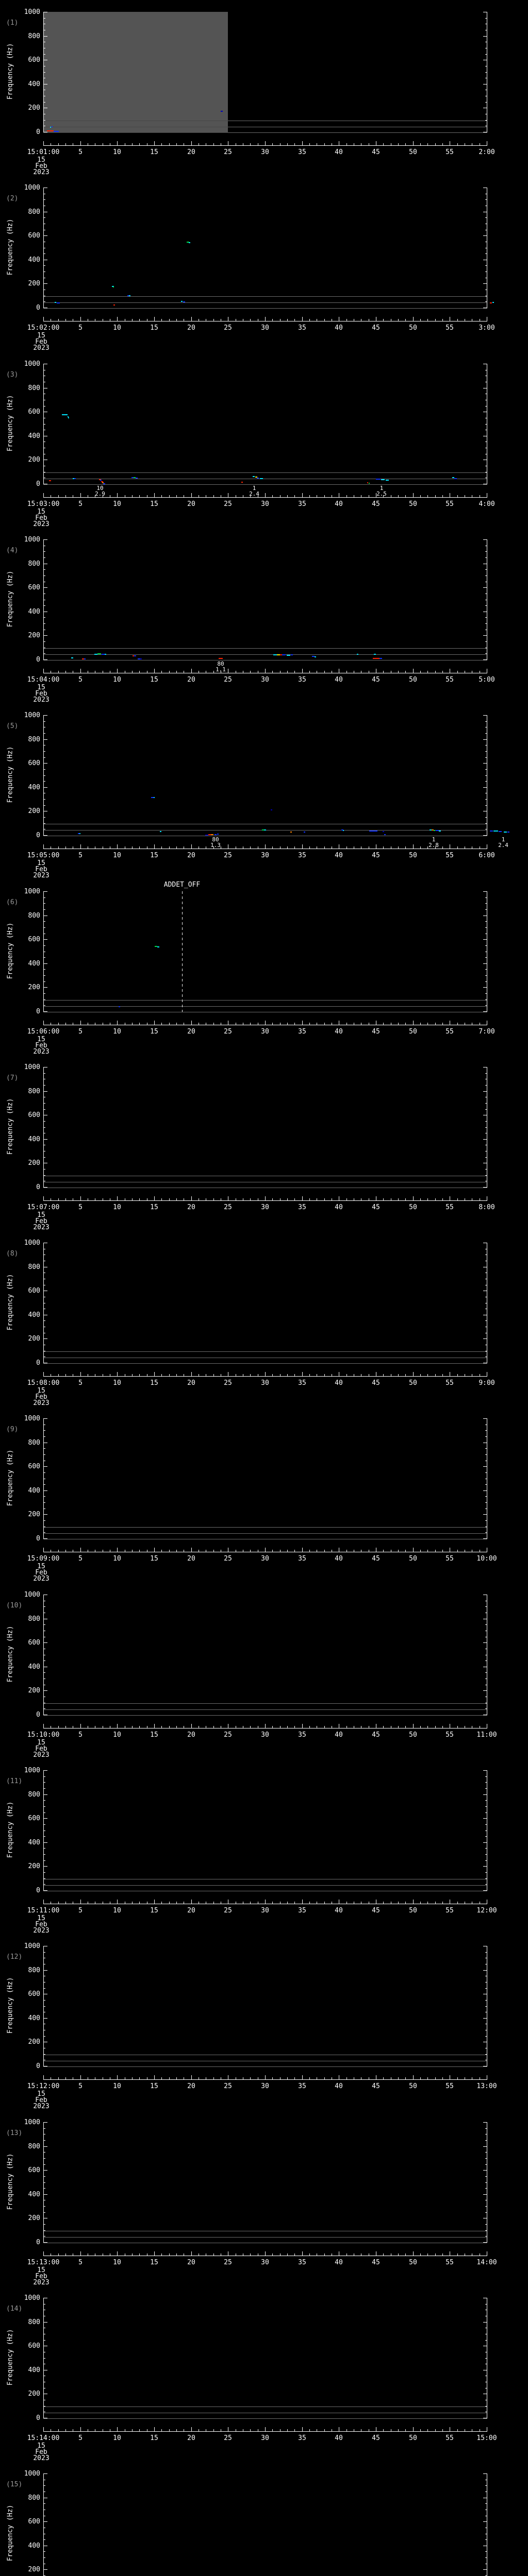 This screenshot has height=2576, width=528. Describe the element at coordinates (450, 1207) in the screenshot. I see `x-tick-label: 55` at that location.